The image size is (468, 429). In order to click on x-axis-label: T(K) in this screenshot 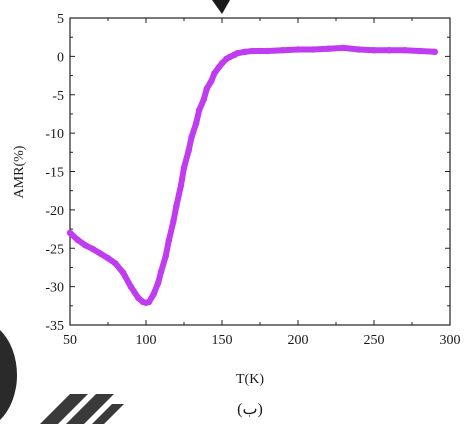, I will do `click(250, 379)`.